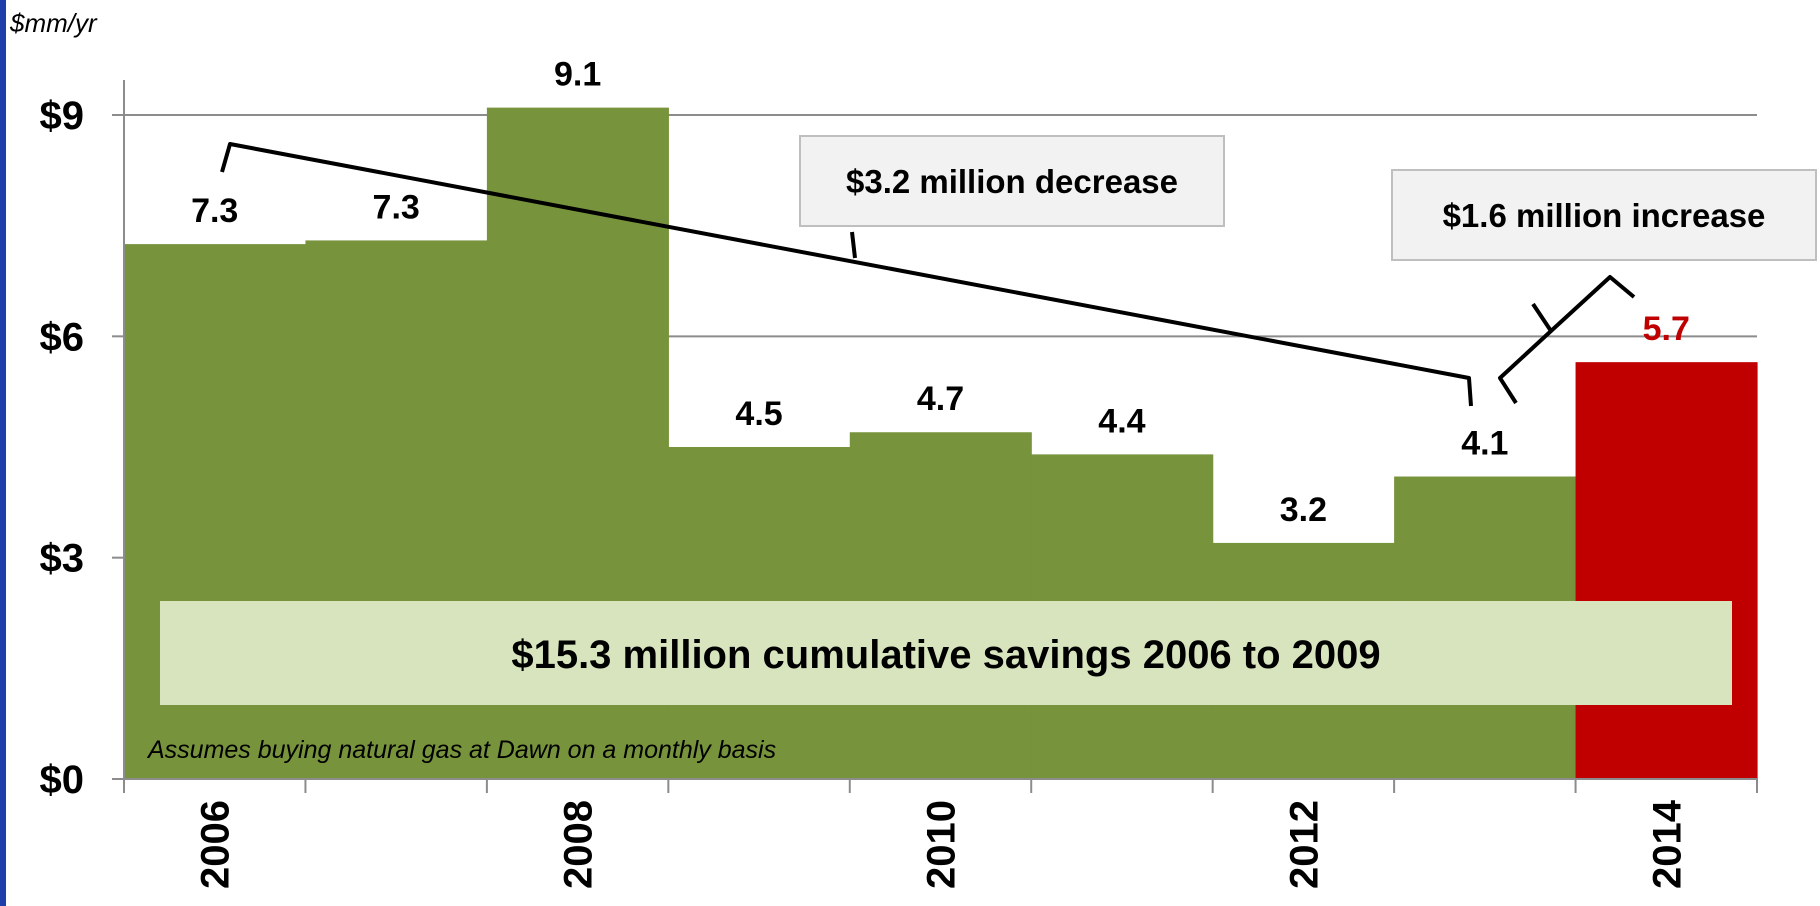 The height and width of the screenshot is (906, 1820). I want to click on data-label-2011: 4.4, so click(1121, 421).